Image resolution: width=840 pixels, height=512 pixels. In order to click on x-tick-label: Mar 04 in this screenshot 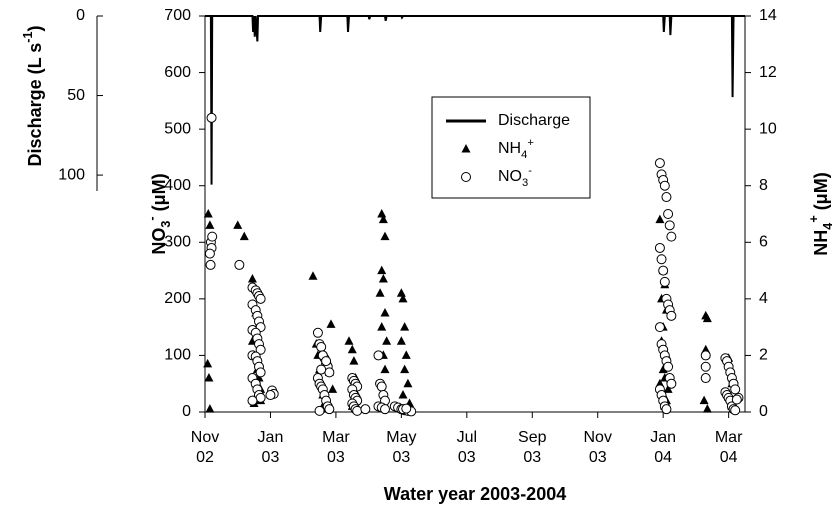, I will do `click(728, 447)`.